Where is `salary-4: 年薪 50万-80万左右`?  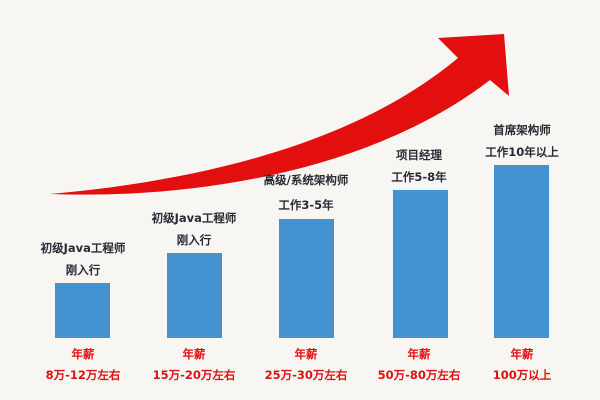
salary-4: 年薪 50万-80万左右 is located at coordinates (419, 364).